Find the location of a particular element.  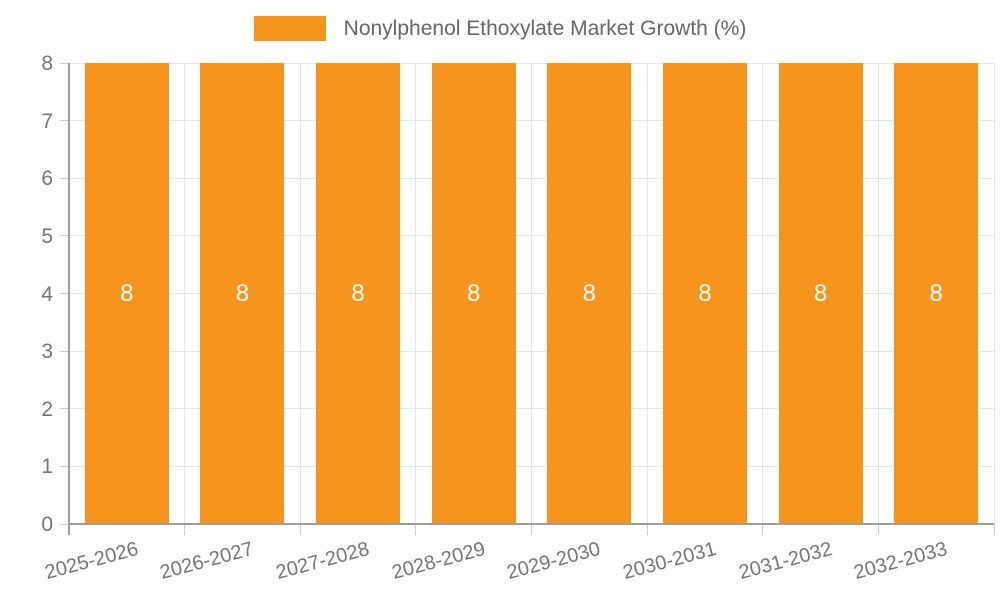

legend-swatch is located at coordinates (289, 28).